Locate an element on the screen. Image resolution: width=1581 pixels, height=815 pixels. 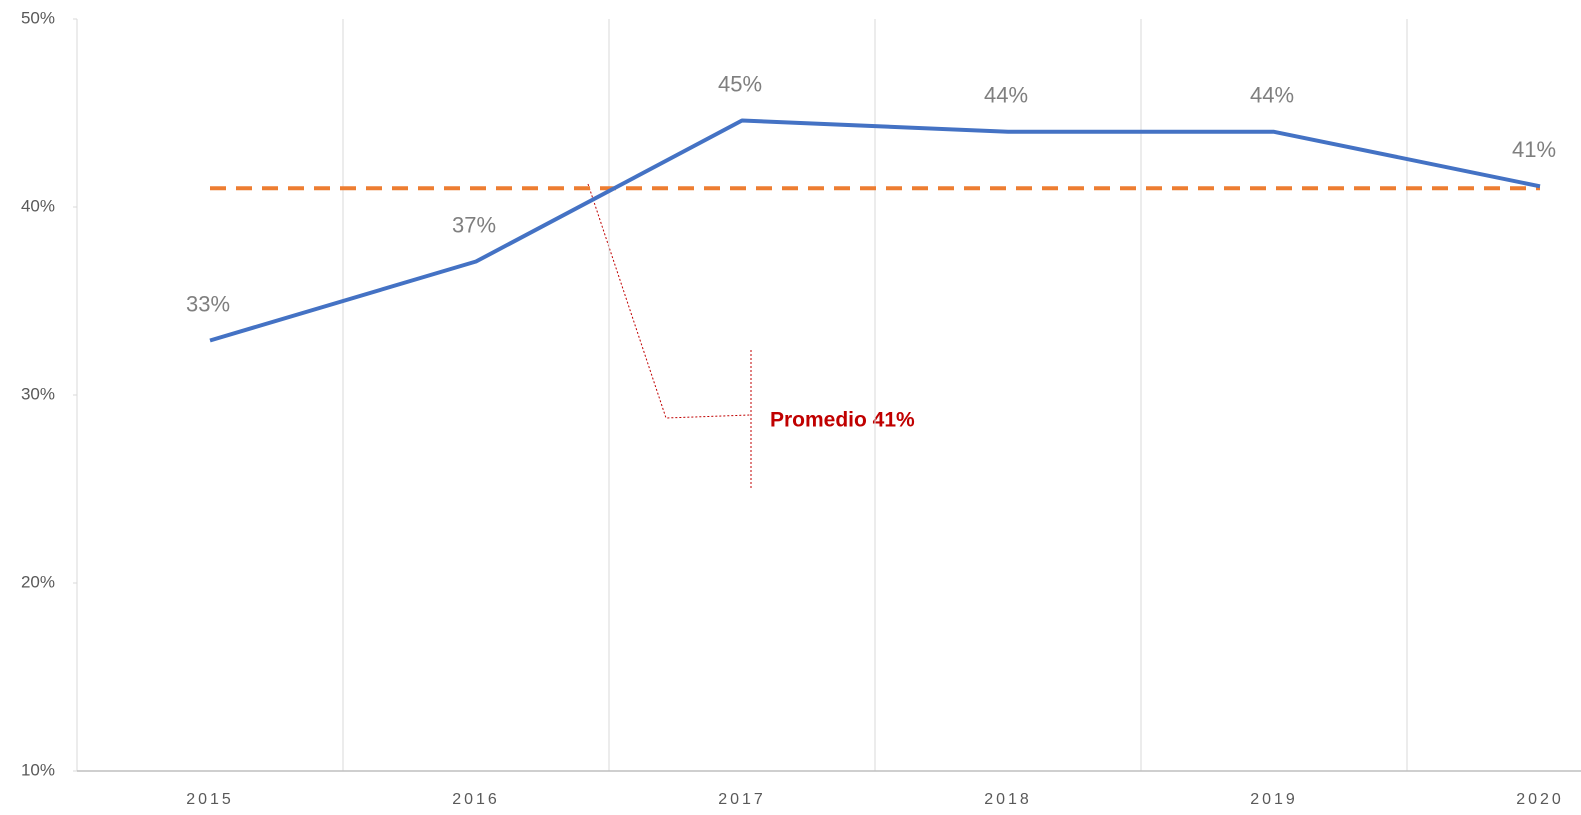
callout-leader is located at coordinates (669, 301).